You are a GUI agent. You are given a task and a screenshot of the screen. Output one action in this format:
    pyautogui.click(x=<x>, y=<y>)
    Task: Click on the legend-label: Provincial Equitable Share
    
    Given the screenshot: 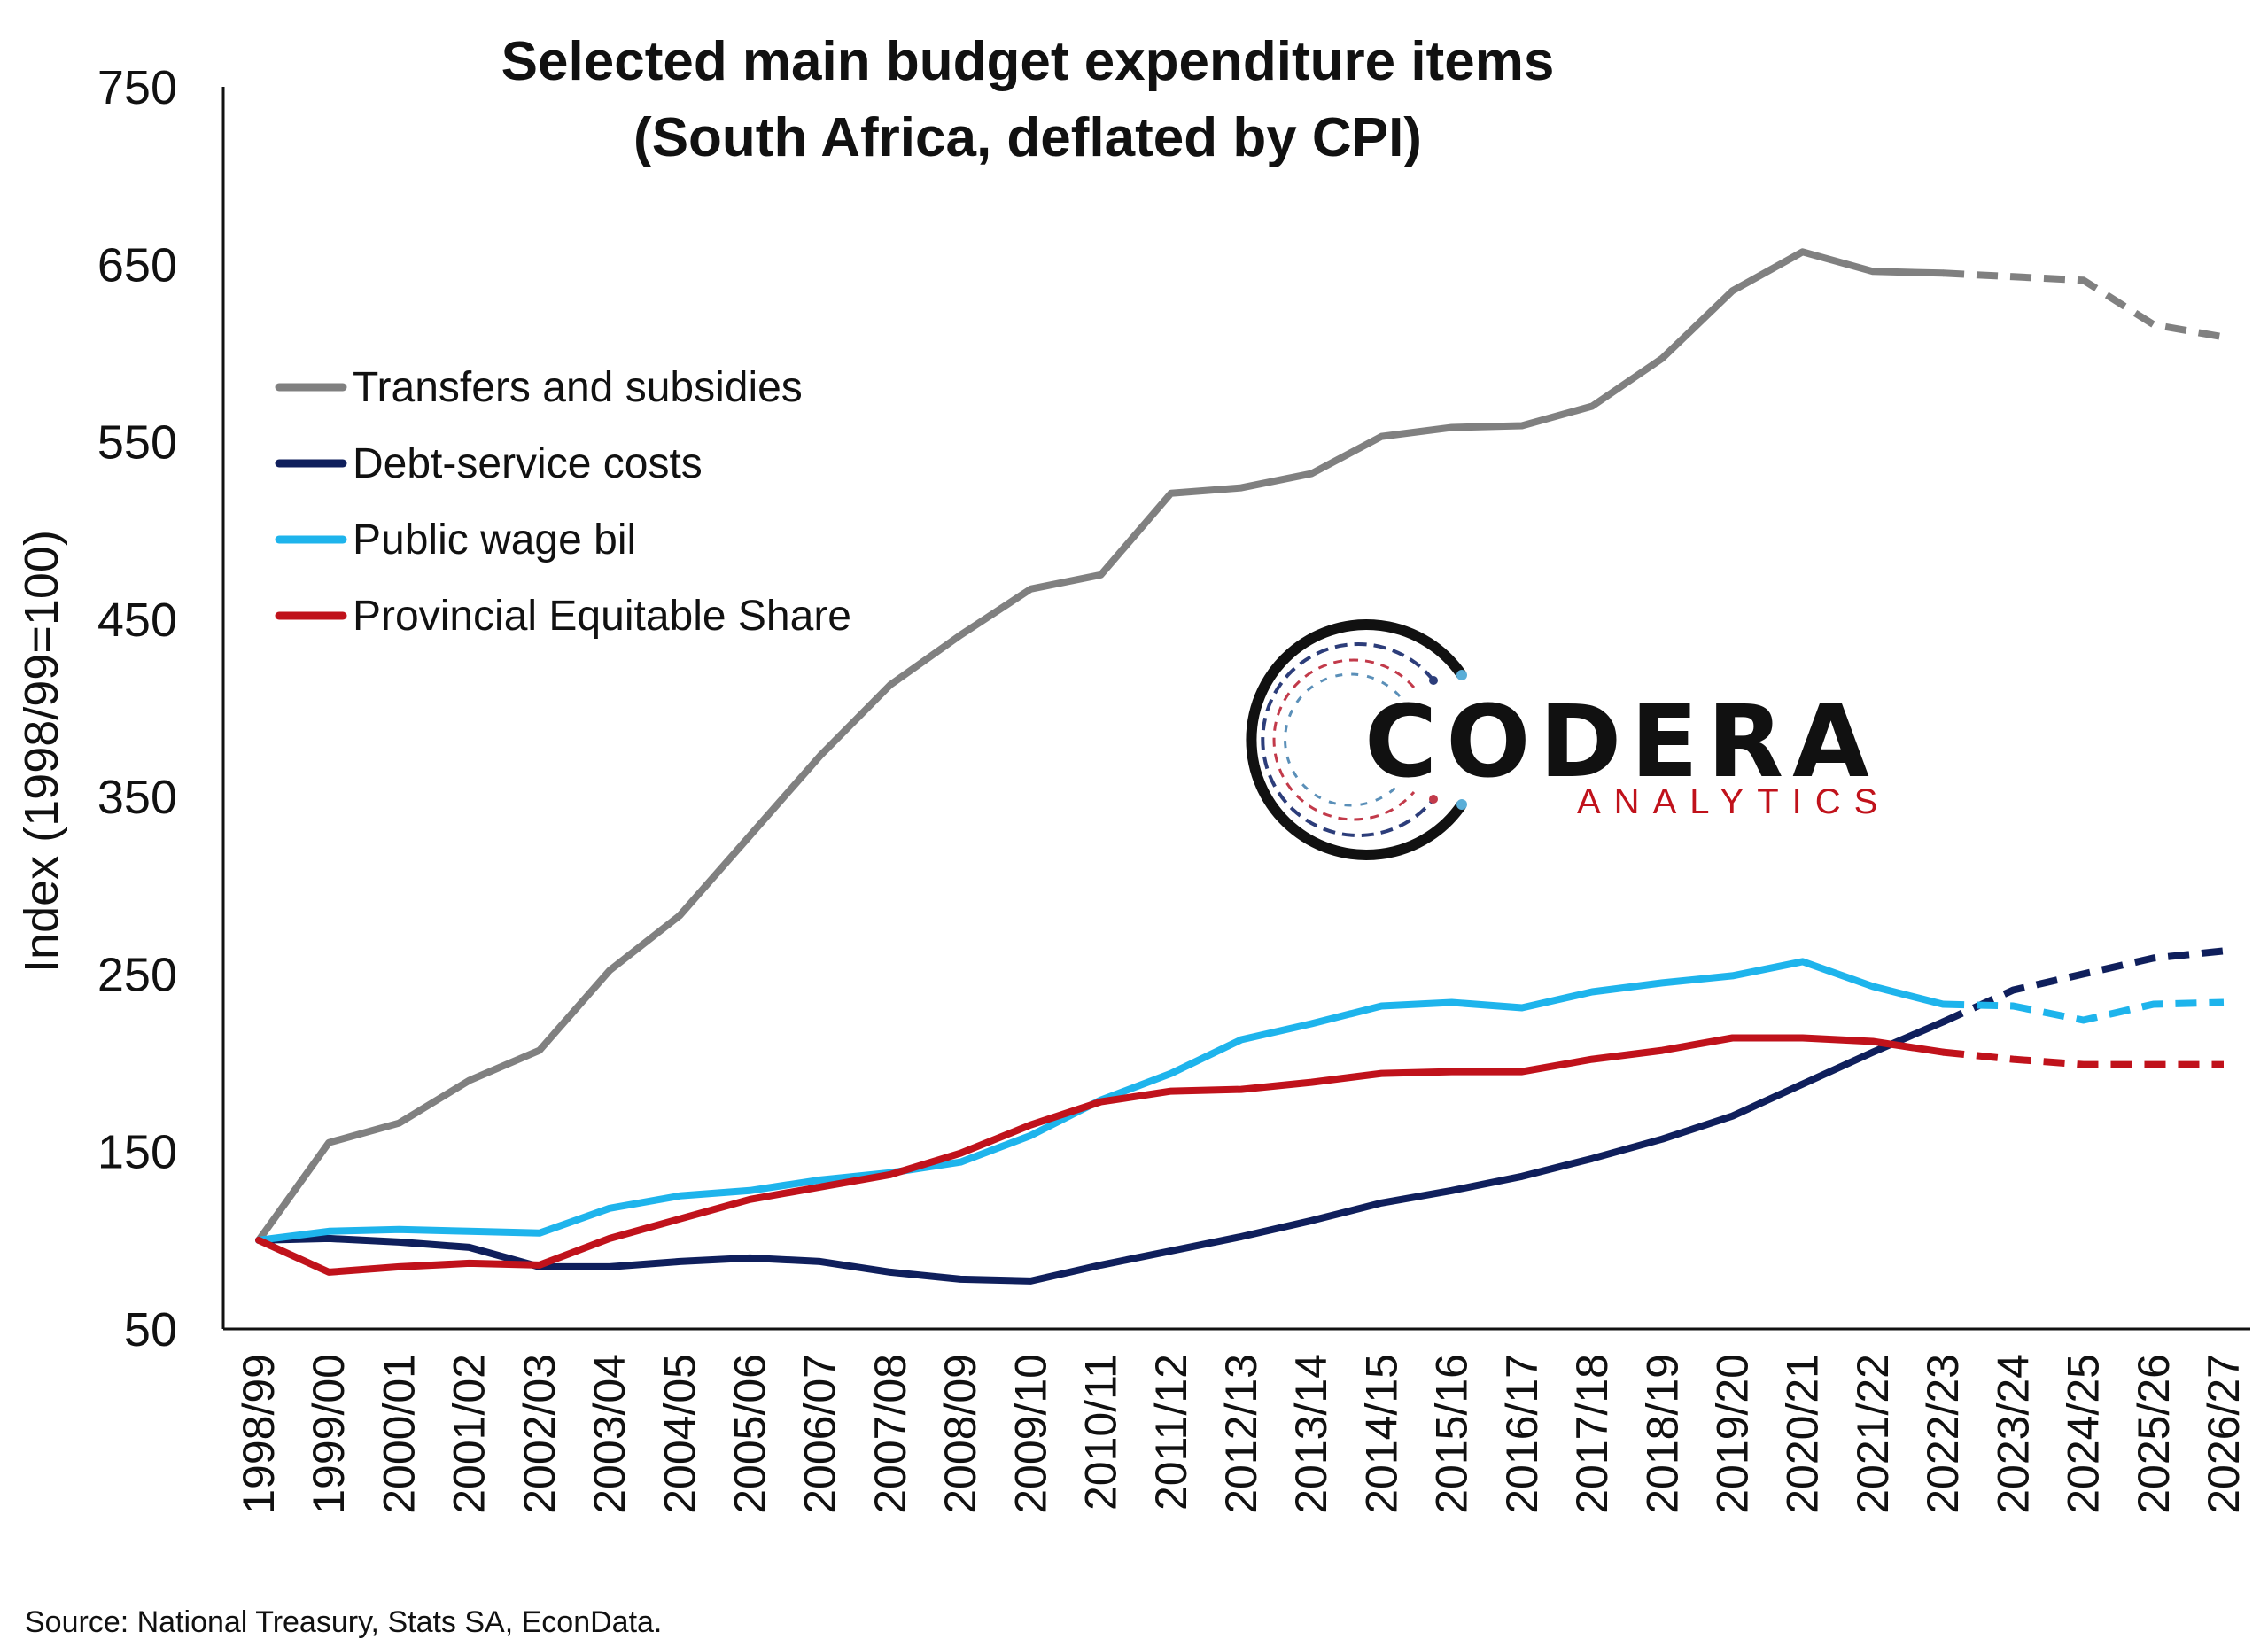 What is the action you would take?
    pyautogui.click(x=602, y=616)
    